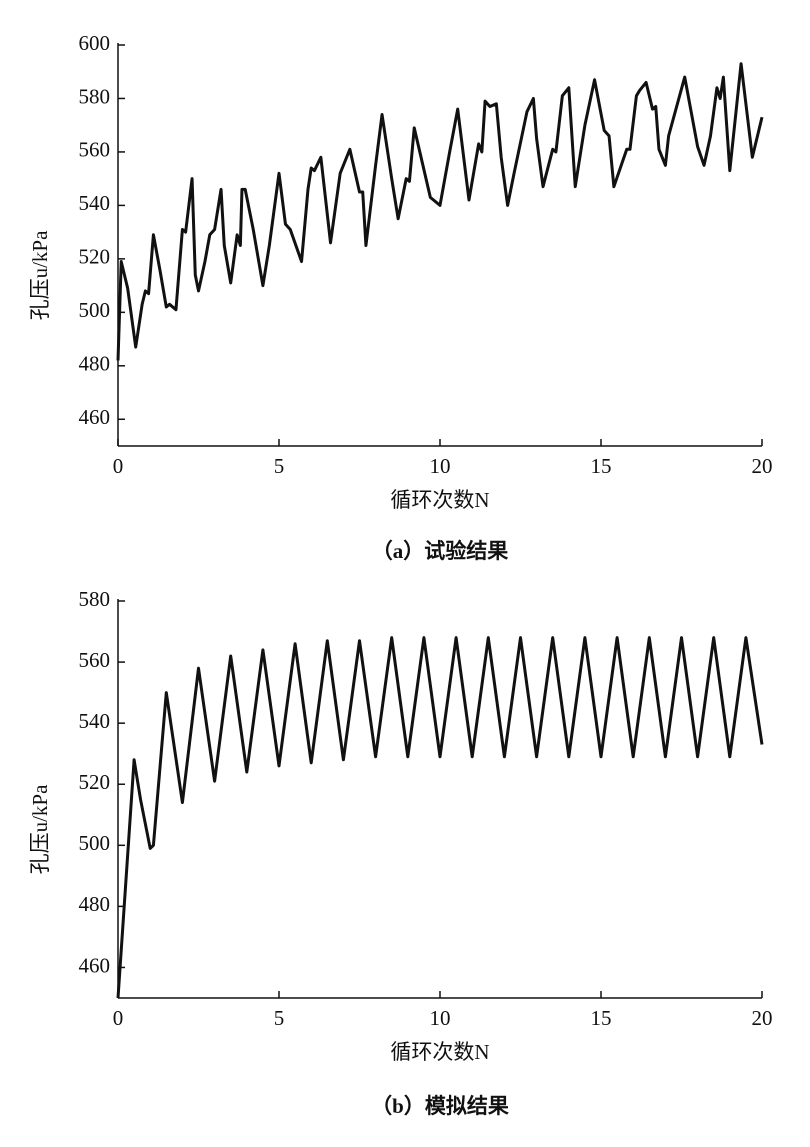 This screenshot has width=810, height=1147. Describe the element at coordinates (95, 43) in the screenshot. I see `y-tick-label: 600` at that location.